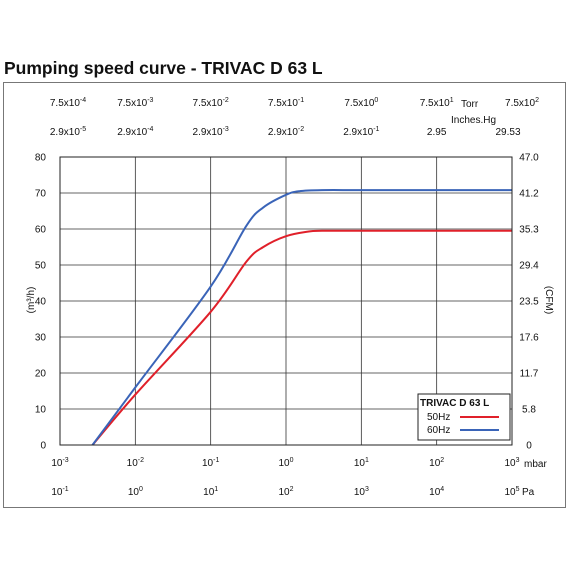 This screenshot has width=570, height=570. What do you see at coordinates (529, 446) in the screenshot?
I see `y-tick-right: 0` at bounding box center [529, 446].